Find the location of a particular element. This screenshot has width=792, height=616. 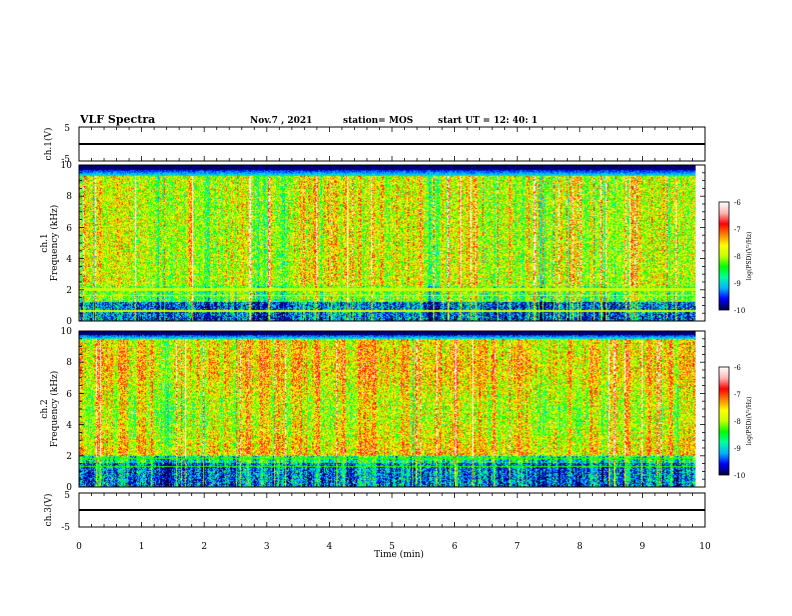

time-tick-label-7: 7 is located at coordinates (517, 547).